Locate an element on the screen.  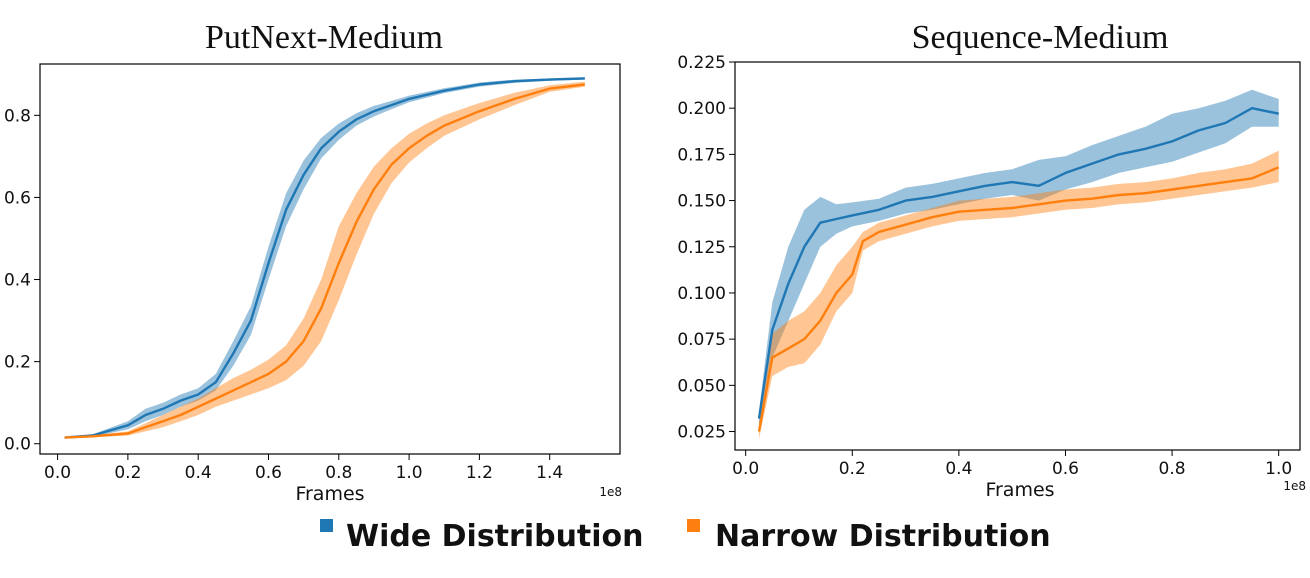
y-tick-label: 0.6 is located at coordinates (17, 198).